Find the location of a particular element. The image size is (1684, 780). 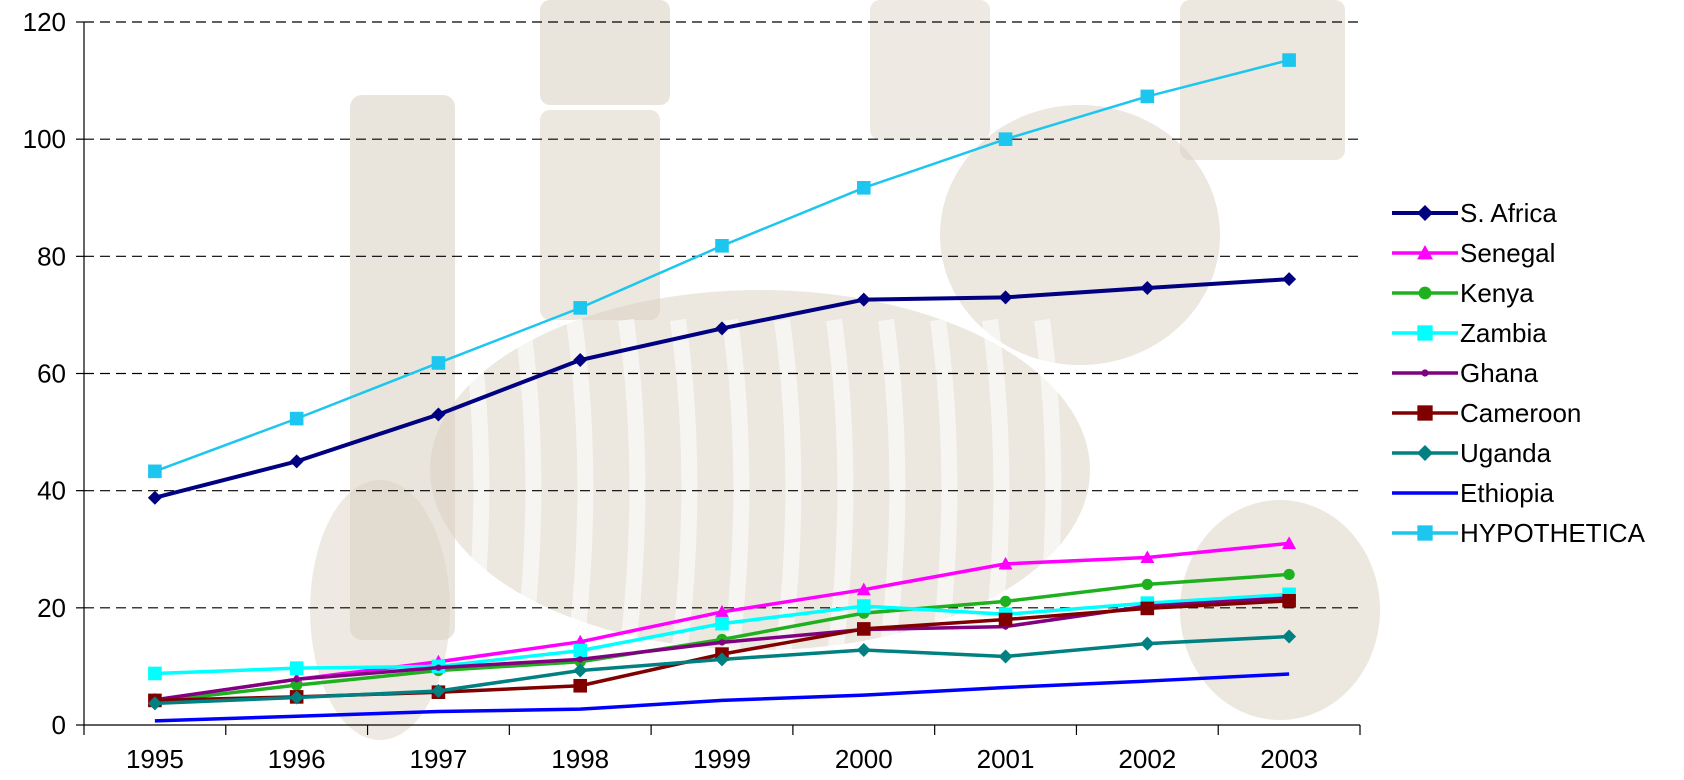

legend-item-ghana: Ghana is located at coordinates (1465, 373).